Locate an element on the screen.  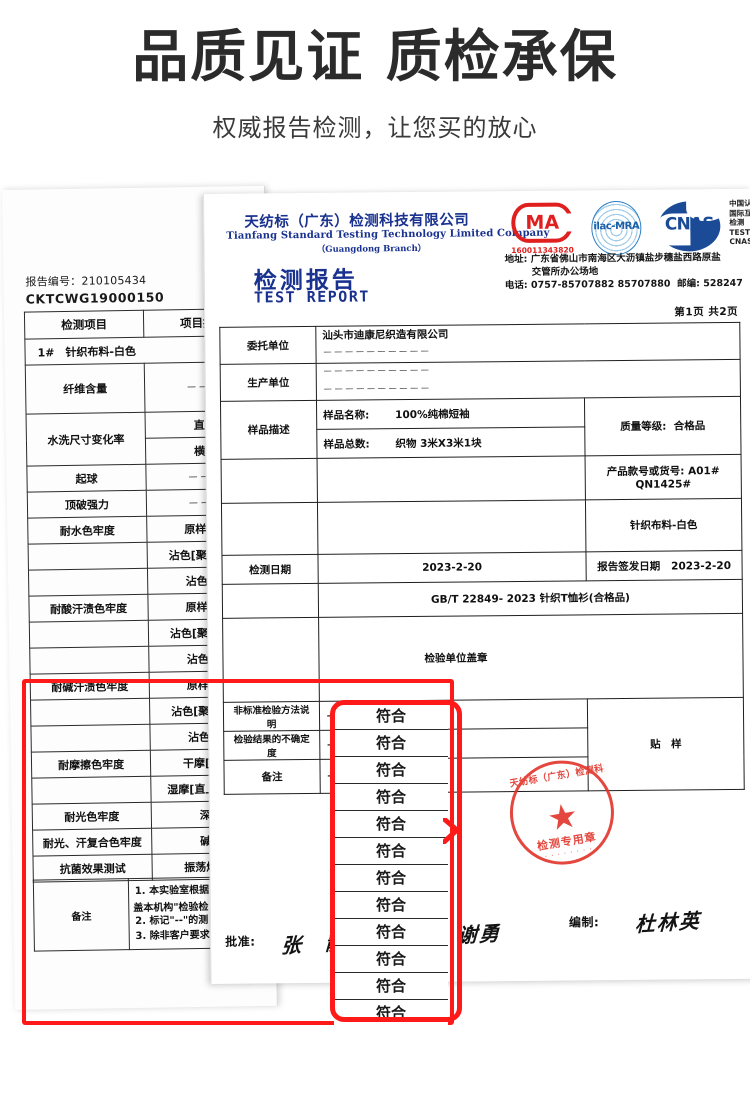
table-row: 委托单位 汕头市迪康尼织造有限公司 －－－－－－－－－－ is located at coordinates (480, 343).